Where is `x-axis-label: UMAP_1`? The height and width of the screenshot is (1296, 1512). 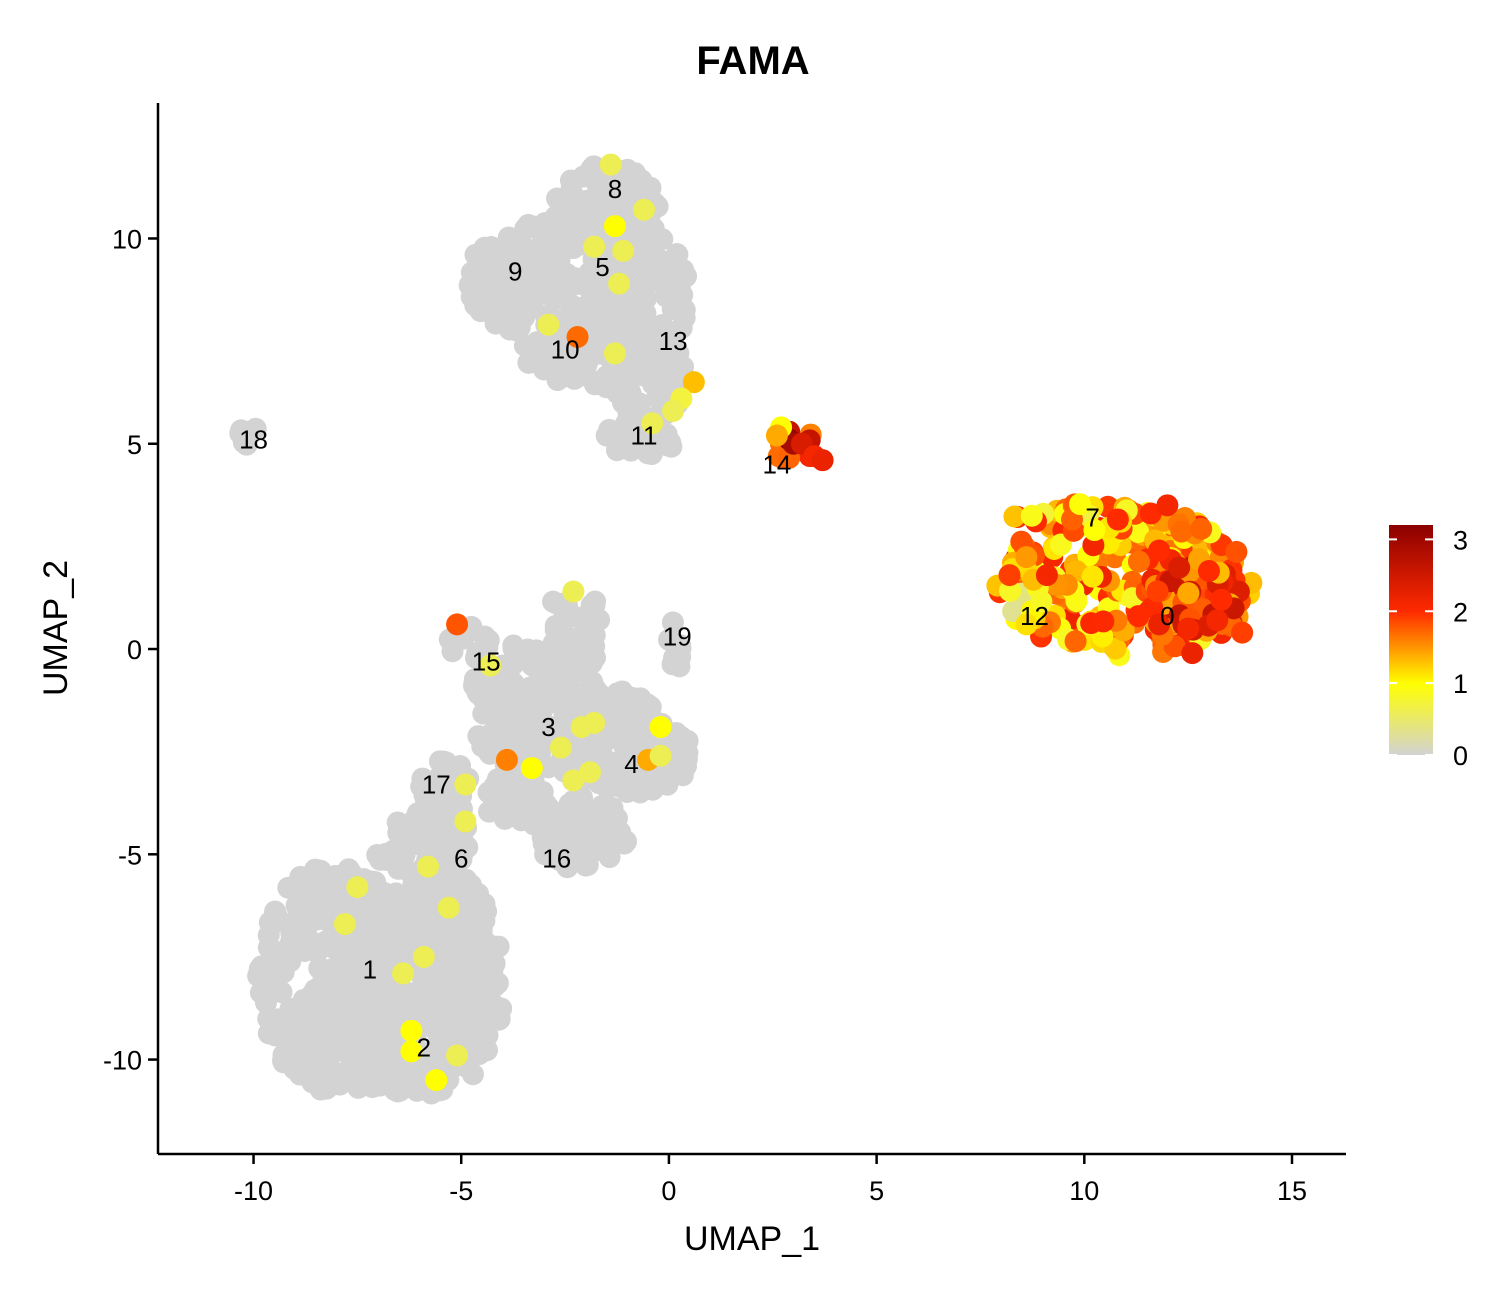
x-axis-label: UMAP_1 is located at coordinates (752, 1239).